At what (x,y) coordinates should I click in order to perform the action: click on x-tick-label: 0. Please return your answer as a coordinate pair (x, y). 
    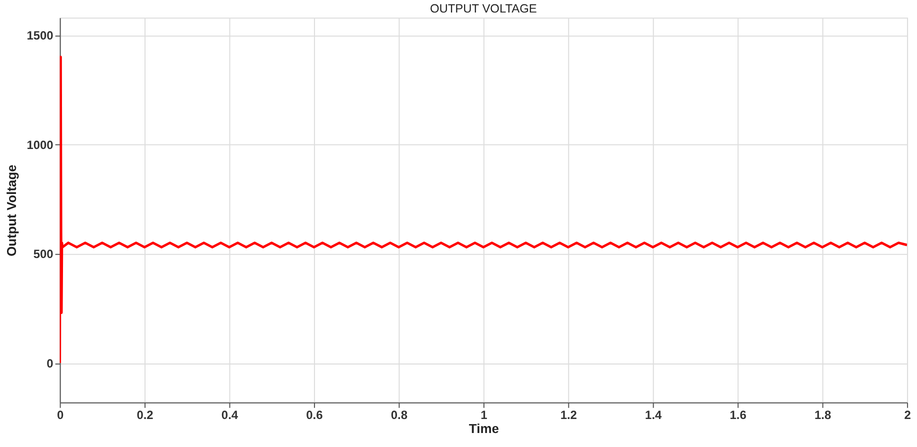
    Looking at the image, I should click on (60, 415).